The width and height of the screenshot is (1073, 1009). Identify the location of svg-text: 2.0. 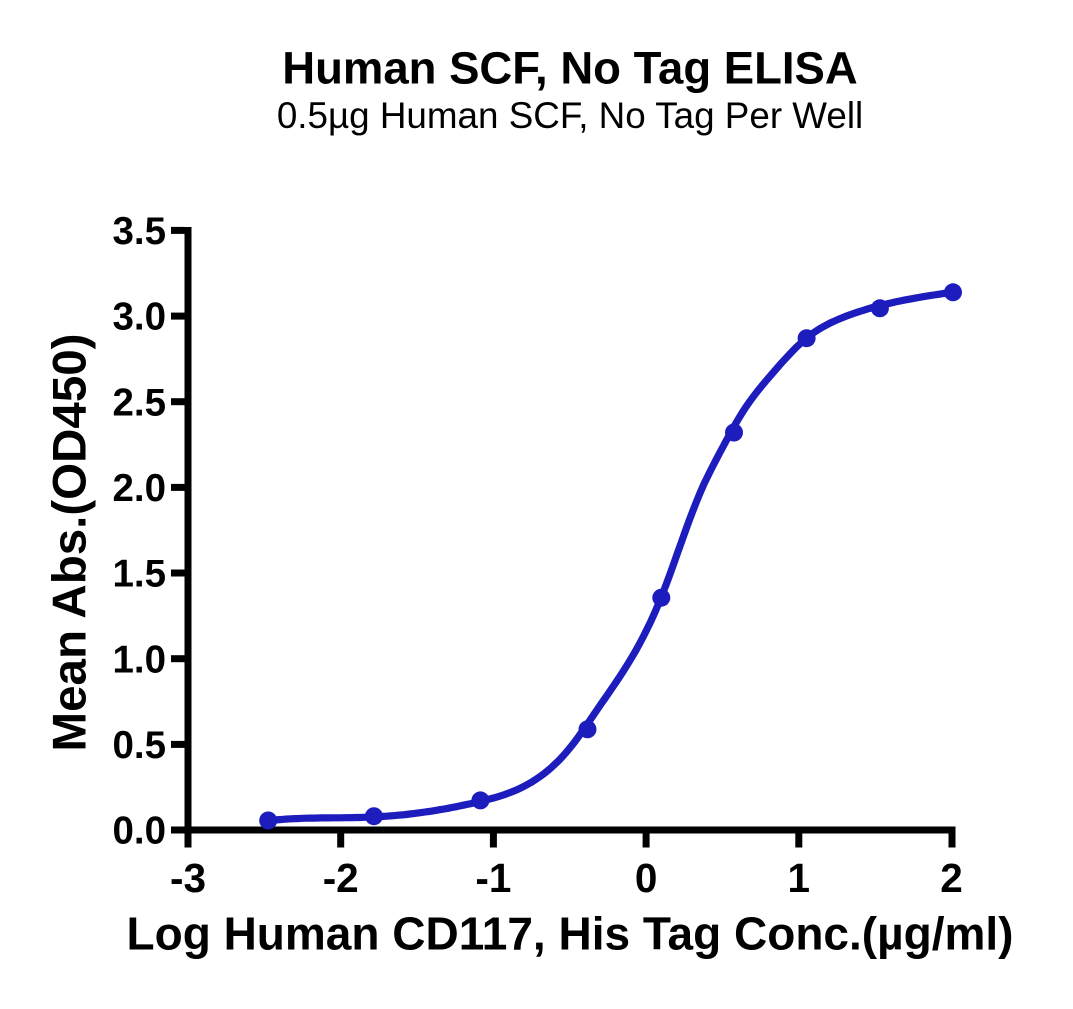
(139, 488).